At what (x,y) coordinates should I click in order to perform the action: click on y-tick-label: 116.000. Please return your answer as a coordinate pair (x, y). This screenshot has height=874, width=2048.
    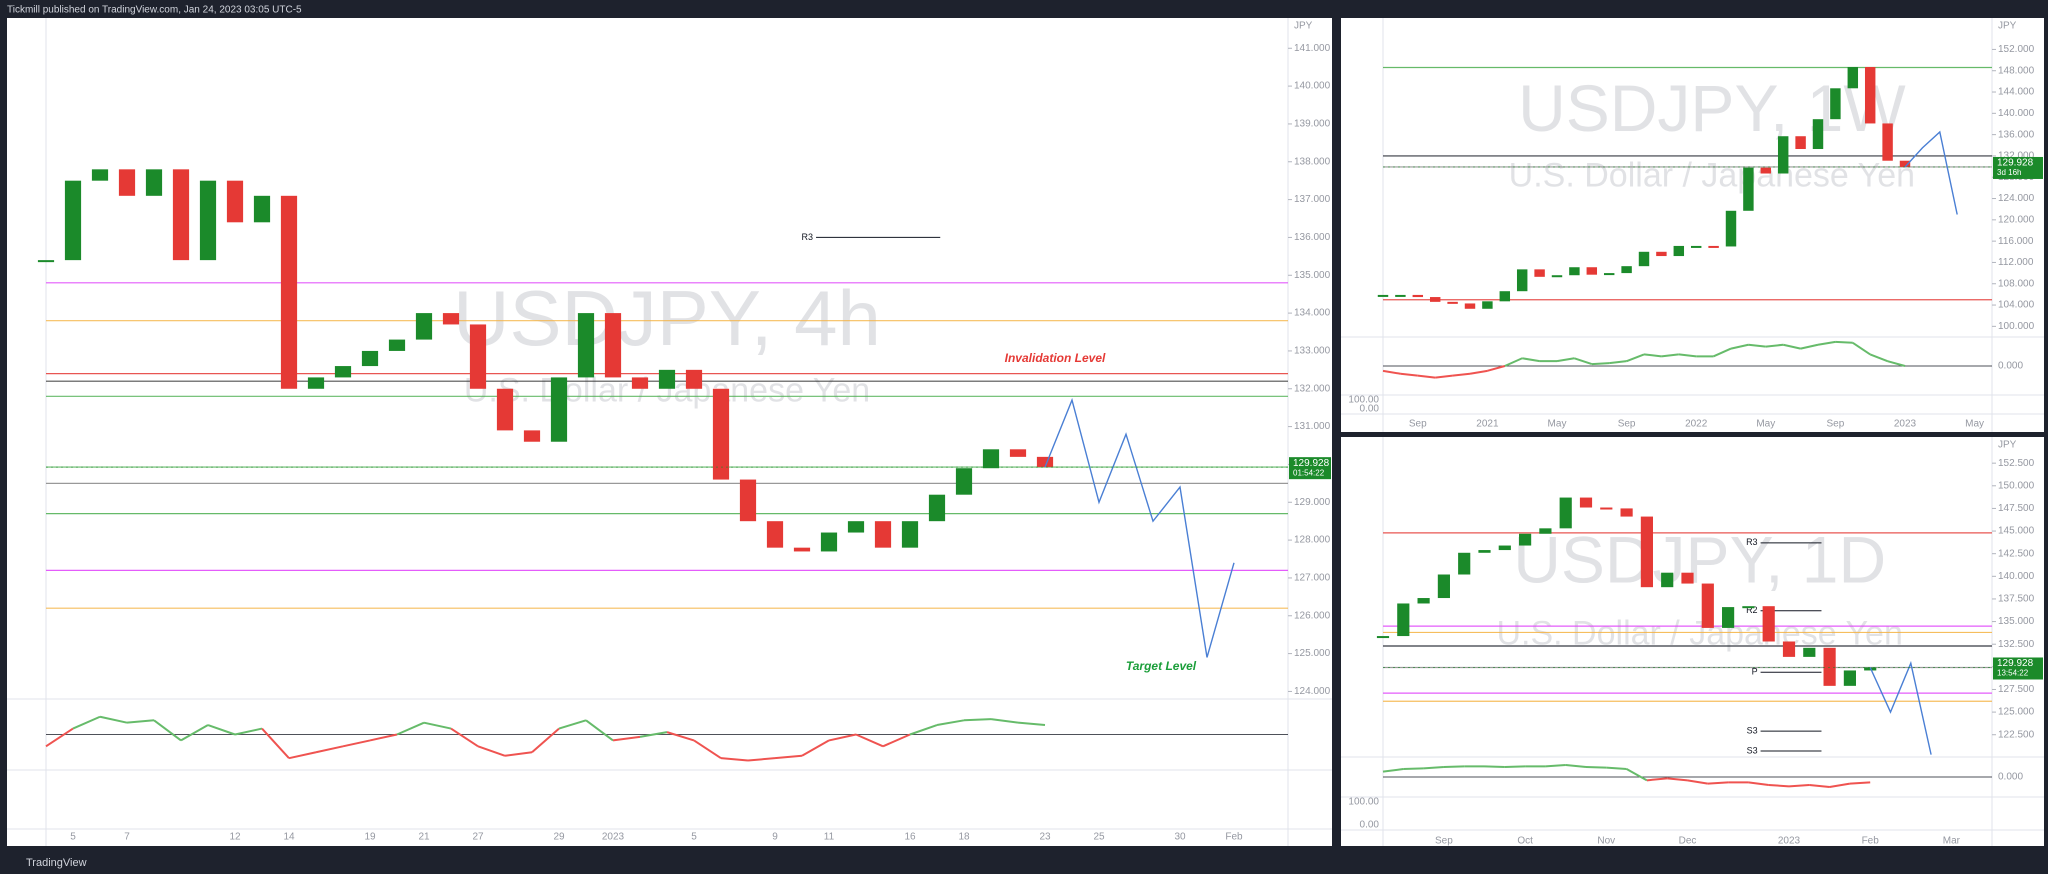
    Looking at the image, I should click on (2016, 241).